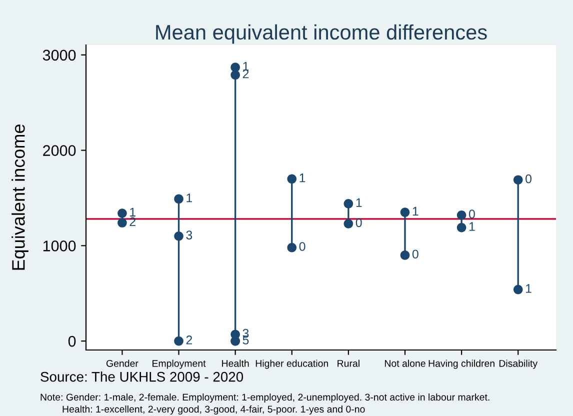 This screenshot has height=416, width=573. Describe the element at coordinates (20, 197) in the screenshot. I see `y-axis-title: Equivalent income` at that location.